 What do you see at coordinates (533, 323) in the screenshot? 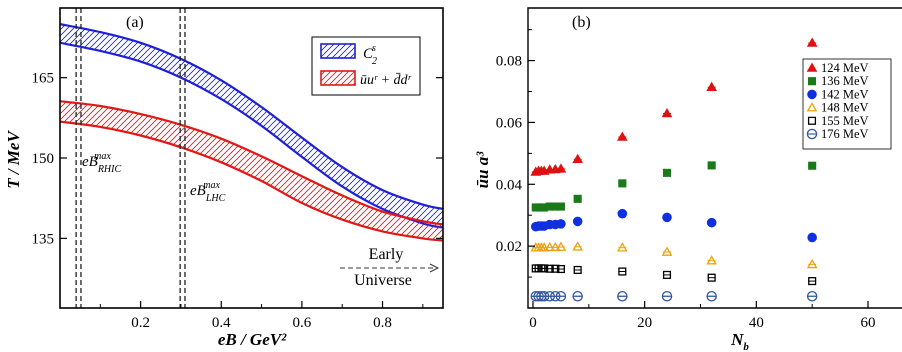
I see `x-tick-label-b: 0` at bounding box center [533, 323].